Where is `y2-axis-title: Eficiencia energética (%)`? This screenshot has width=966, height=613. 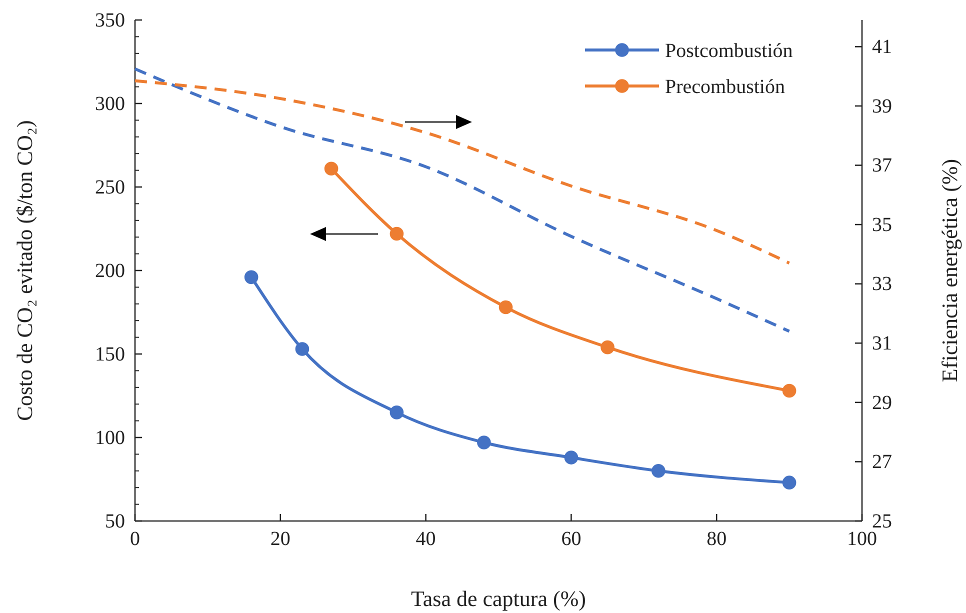 y2-axis-title: Eficiencia energética (%) is located at coordinates (949, 270).